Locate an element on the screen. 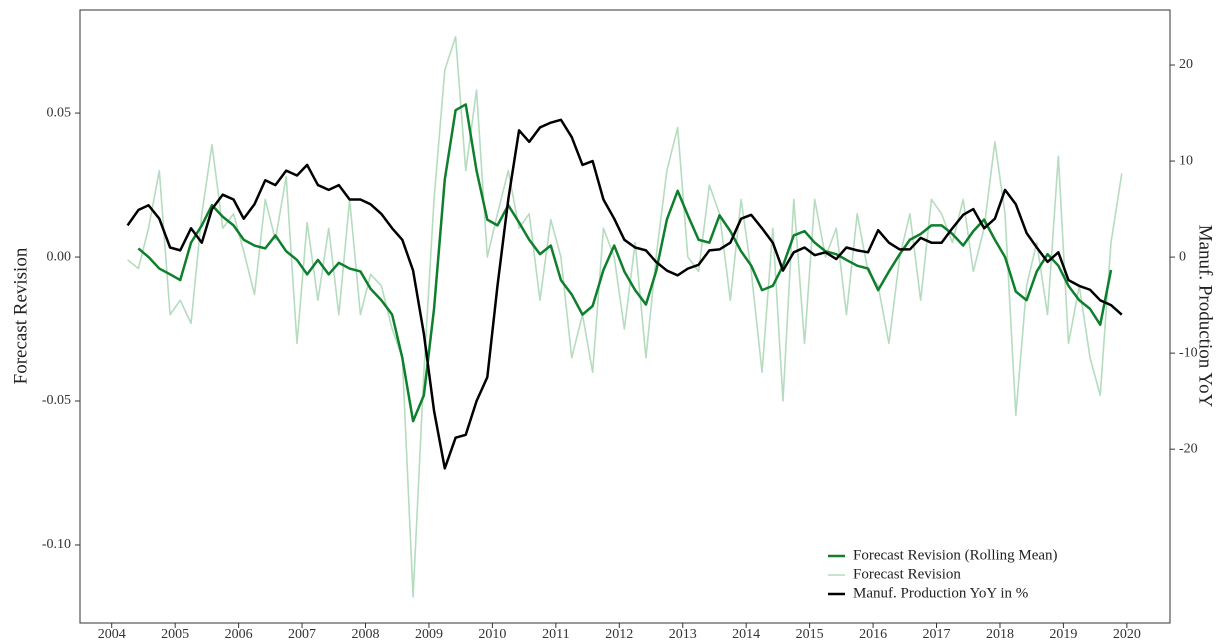 The width and height of the screenshot is (1220, 642). y2-axis-label: Manuf. Production YoY is located at coordinates (1205, 316).